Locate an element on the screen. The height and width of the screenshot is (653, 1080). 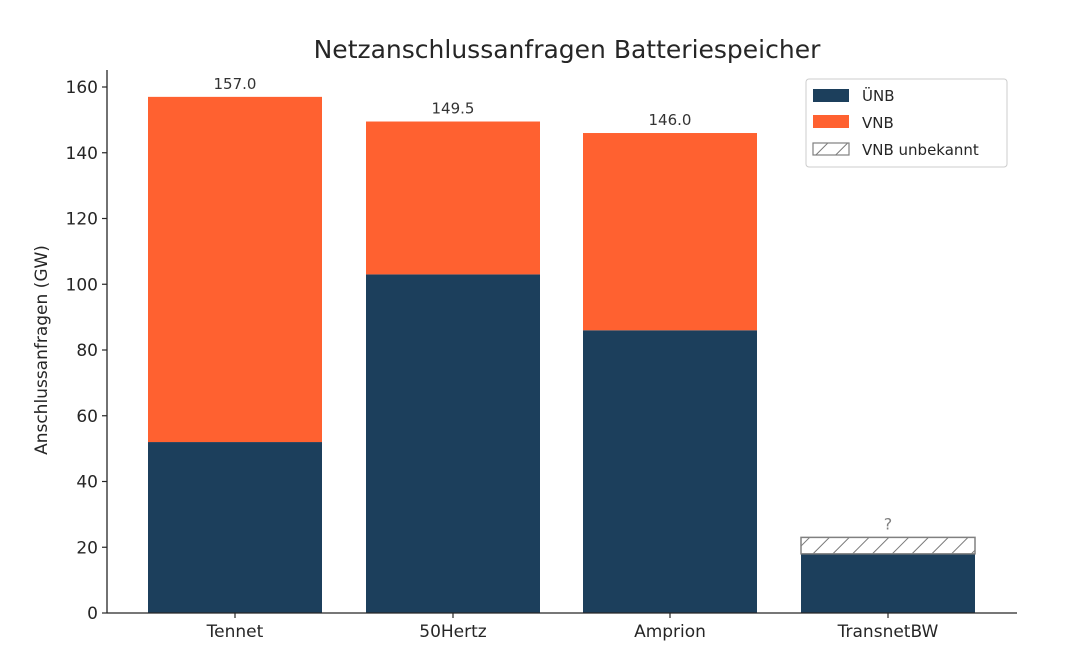
y-tick-label: 60 is located at coordinates (87, 417).